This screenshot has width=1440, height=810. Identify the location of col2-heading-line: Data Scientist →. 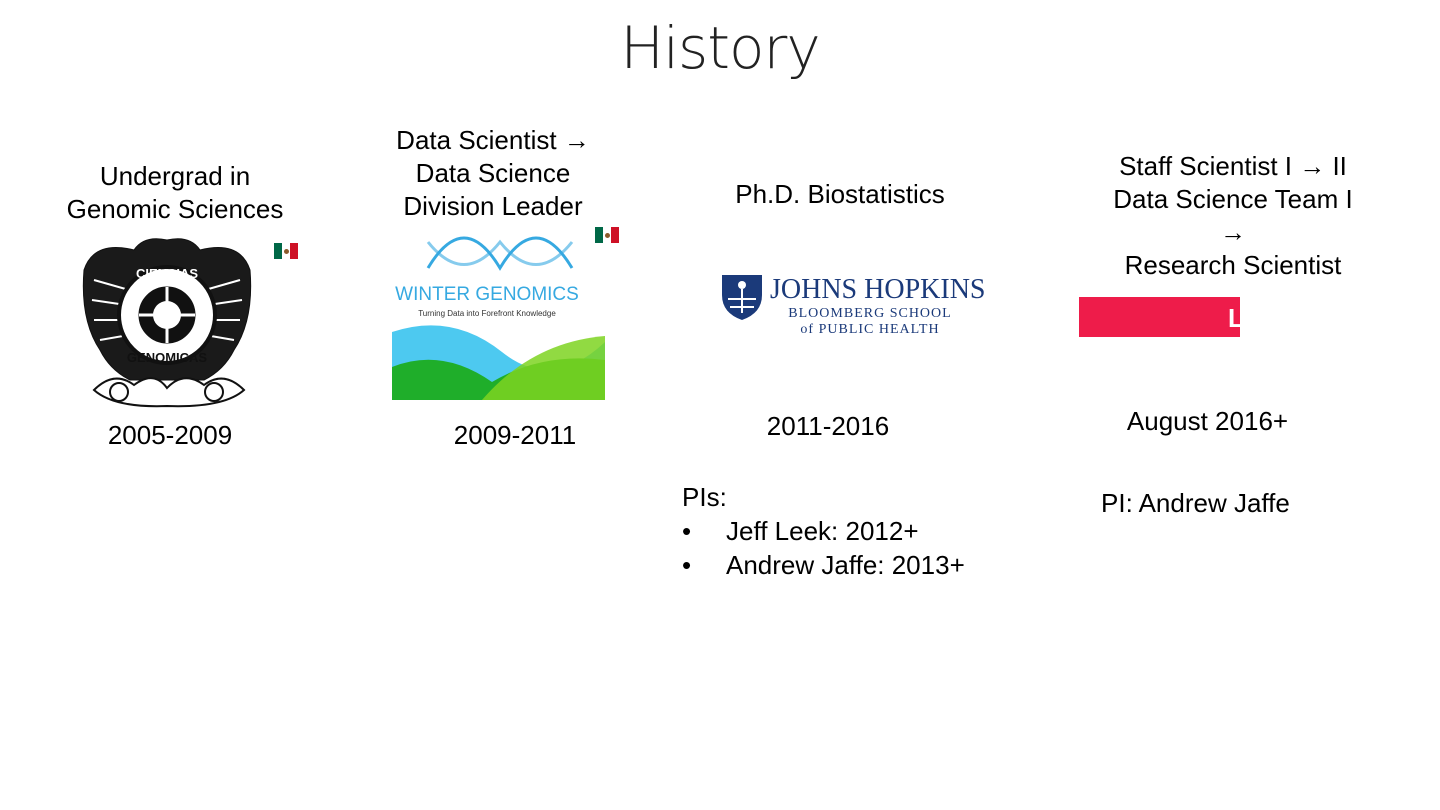
(493, 140).